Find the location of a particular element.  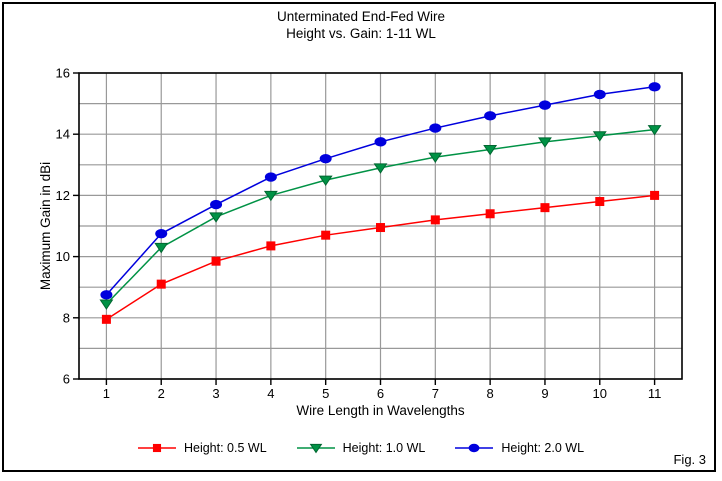

legend-label: Height: 0.5 WL is located at coordinates (225, 448).